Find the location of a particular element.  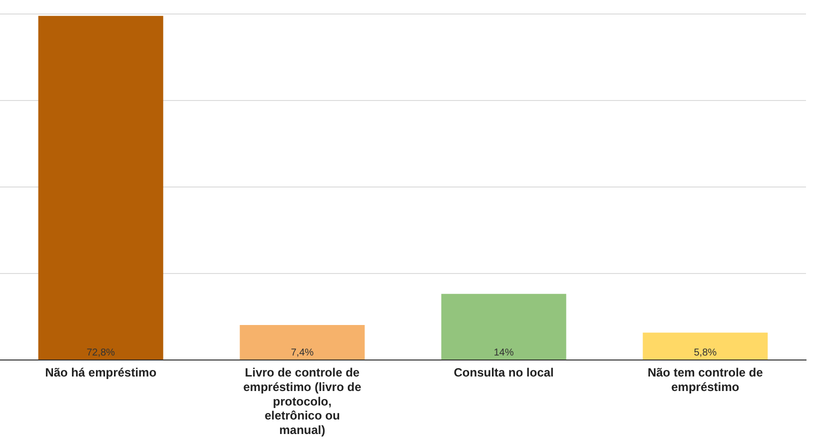

x-tick-label: Não tem controle de empréstimo is located at coordinates (706, 380).